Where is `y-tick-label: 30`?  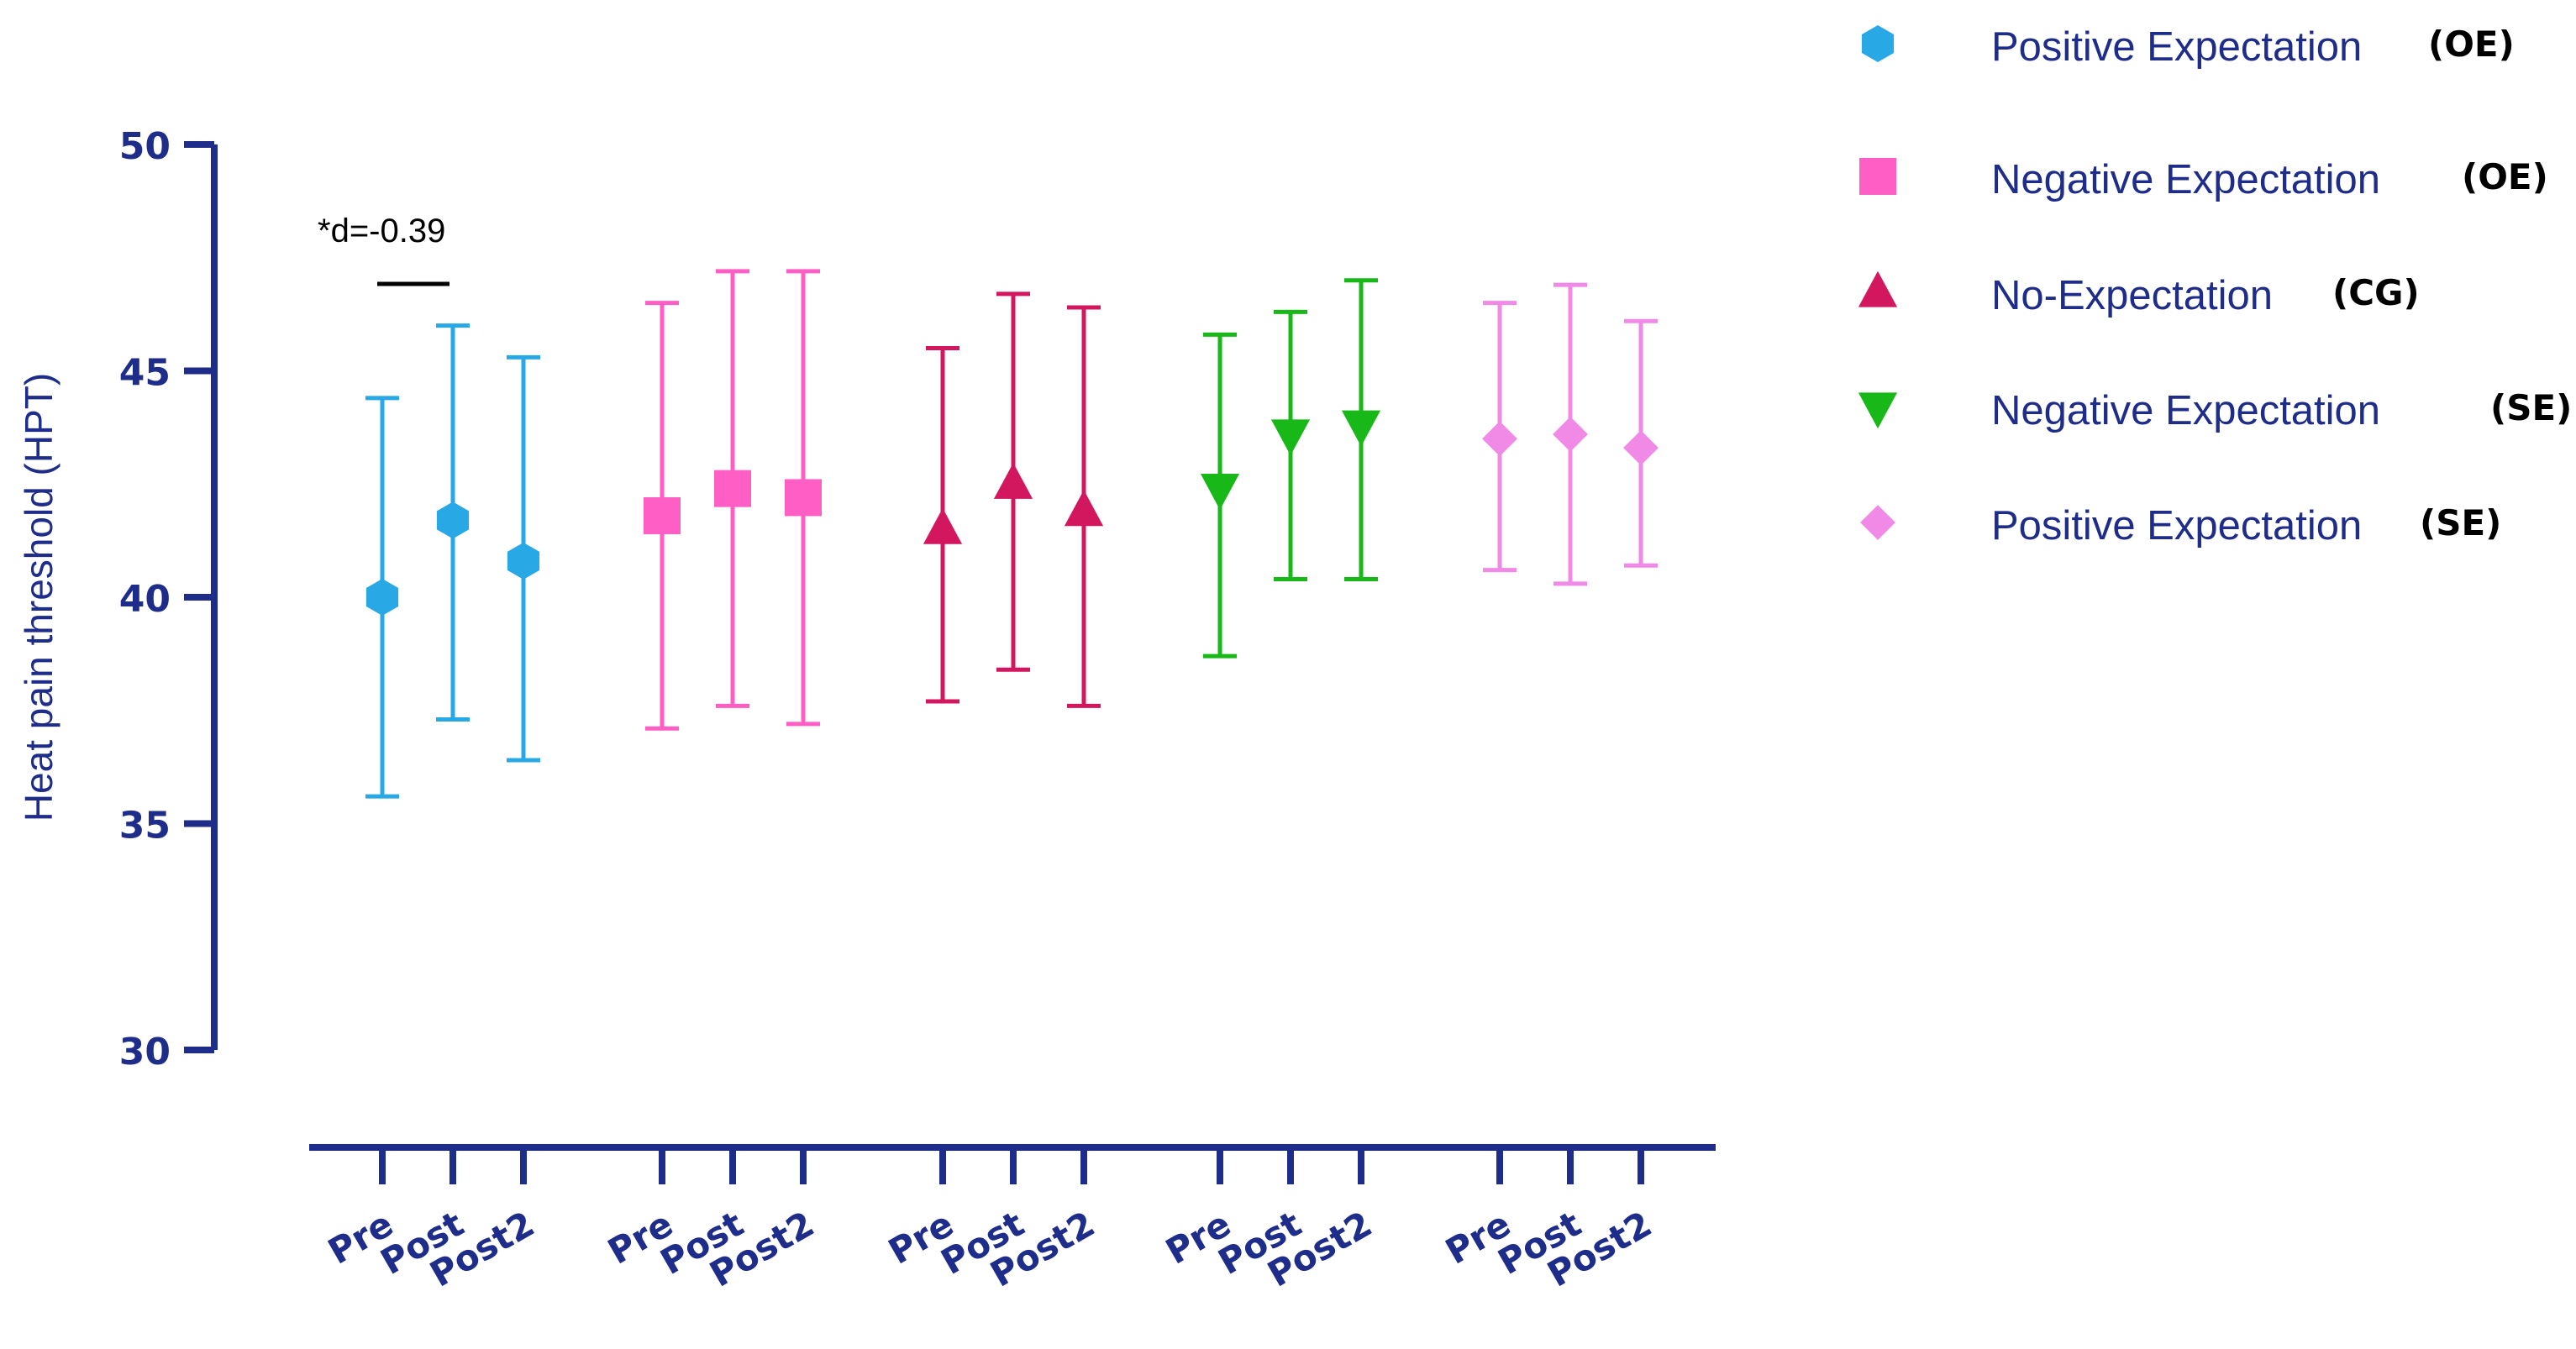 y-tick-label: 30 is located at coordinates (145, 1052).